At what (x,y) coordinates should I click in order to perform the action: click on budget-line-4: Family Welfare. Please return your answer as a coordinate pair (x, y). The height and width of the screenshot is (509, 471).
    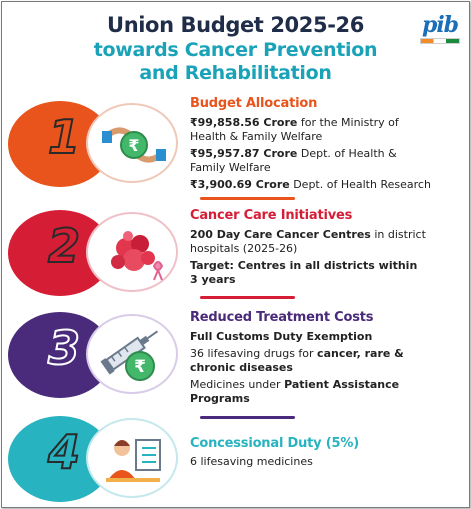
    Looking at the image, I should click on (230, 167).